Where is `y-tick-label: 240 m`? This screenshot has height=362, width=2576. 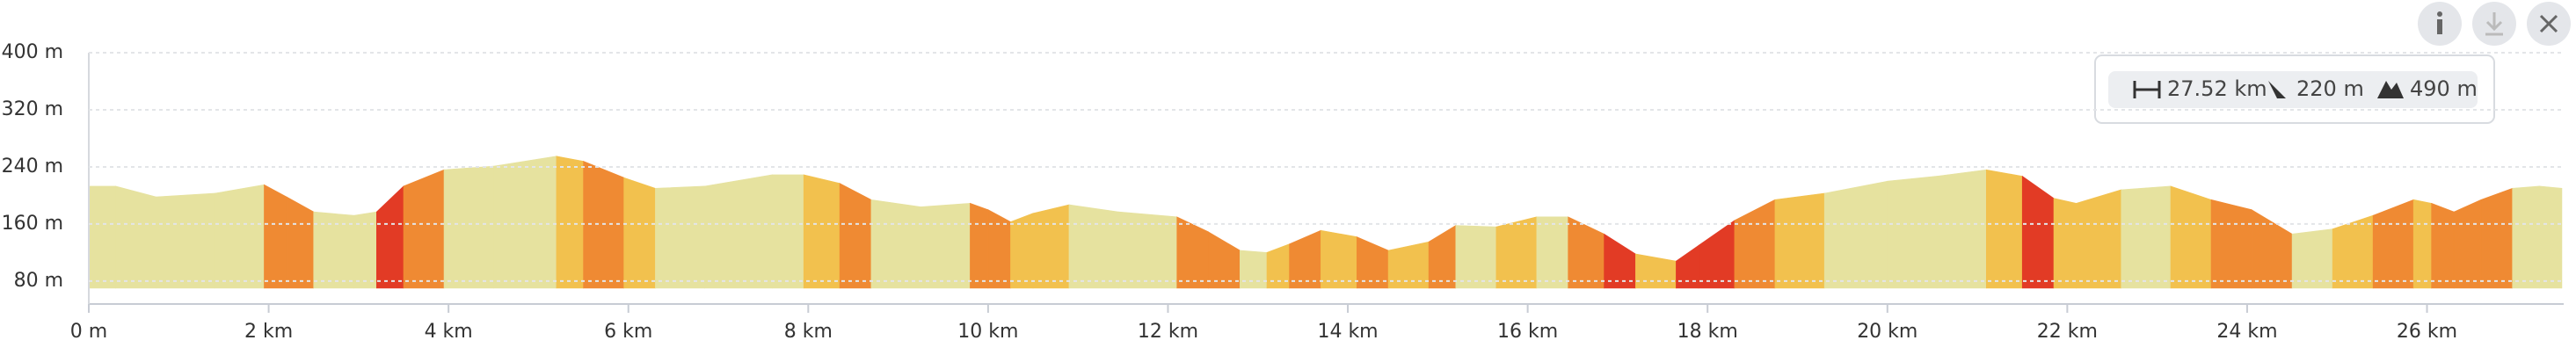 y-tick-label: 240 m is located at coordinates (32, 166).